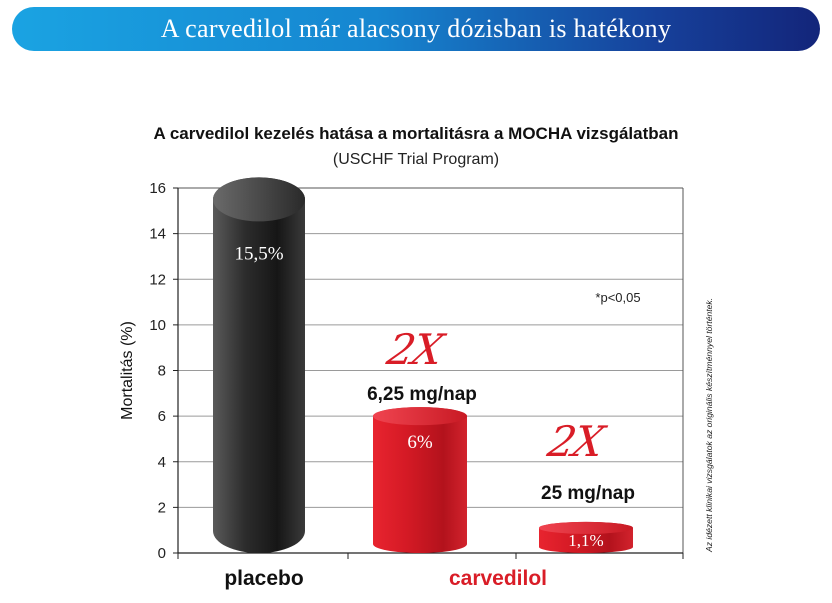 The image size is (832, 603). Describe the element at coordinates (617, 297) in the screenshot. I see `significance-note: *p<0,05` at that location.